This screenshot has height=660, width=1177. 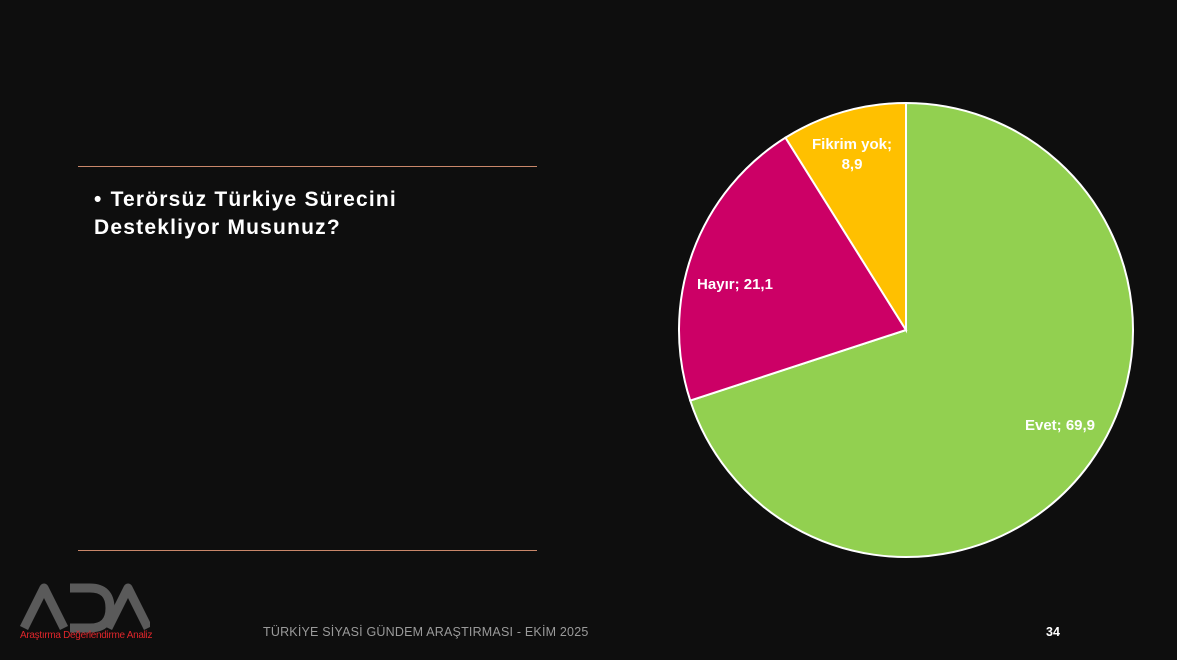 I want to click on pie-slice-hayır, so click(x=793, y=269).